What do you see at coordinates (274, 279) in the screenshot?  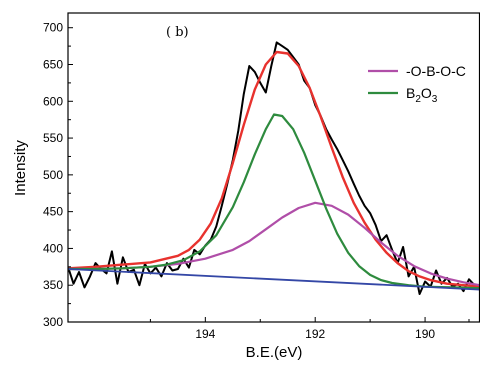 I see `baseline-line` at bounding box center [274, 279].